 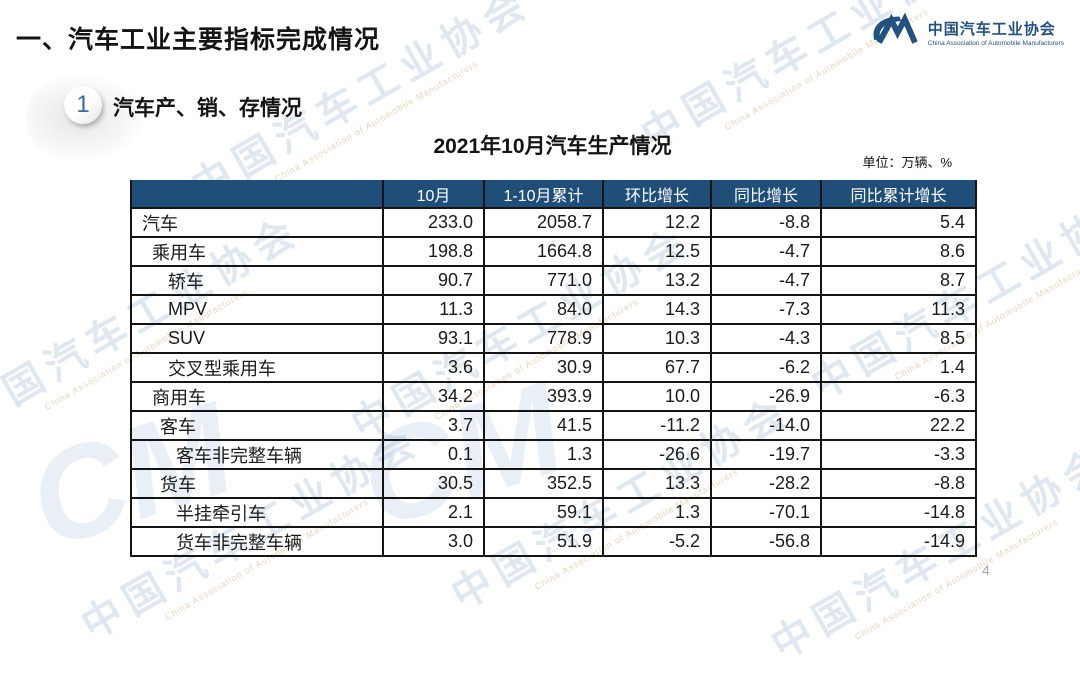 What do you see at coordinates (433, 512) in the screenshot?
I see `row-value: 2.1` at bounding box center [433, 512].